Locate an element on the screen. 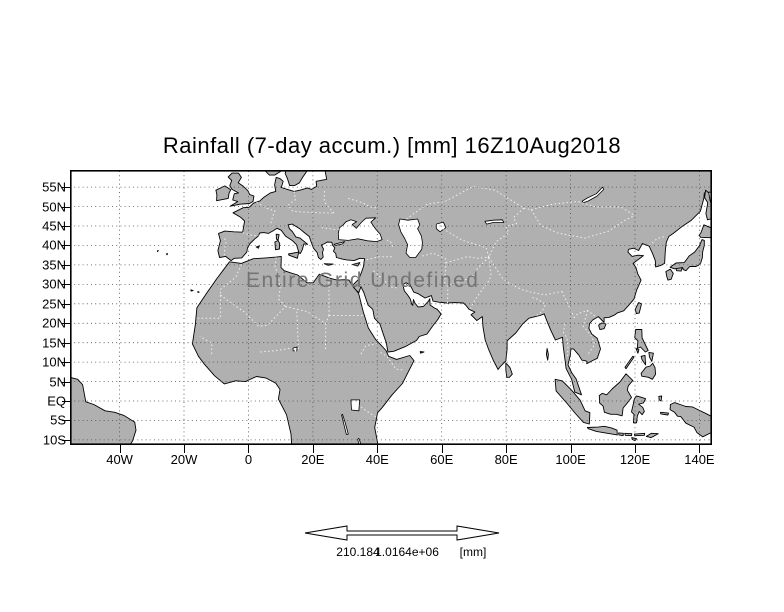 This screenshot has height=612, width=784. lat-tick-label: 5S is located at coordinates (58, 420).